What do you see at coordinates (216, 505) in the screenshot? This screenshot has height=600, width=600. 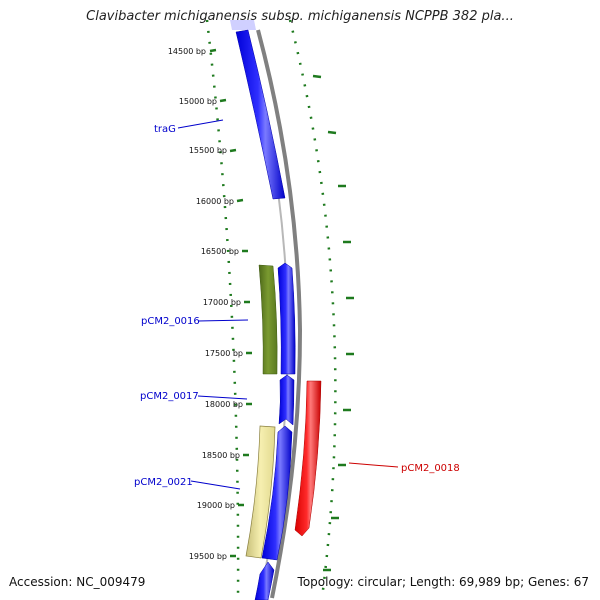 I see `ruler-label-19000: 19000 bp` at bounding box center [216, 505].